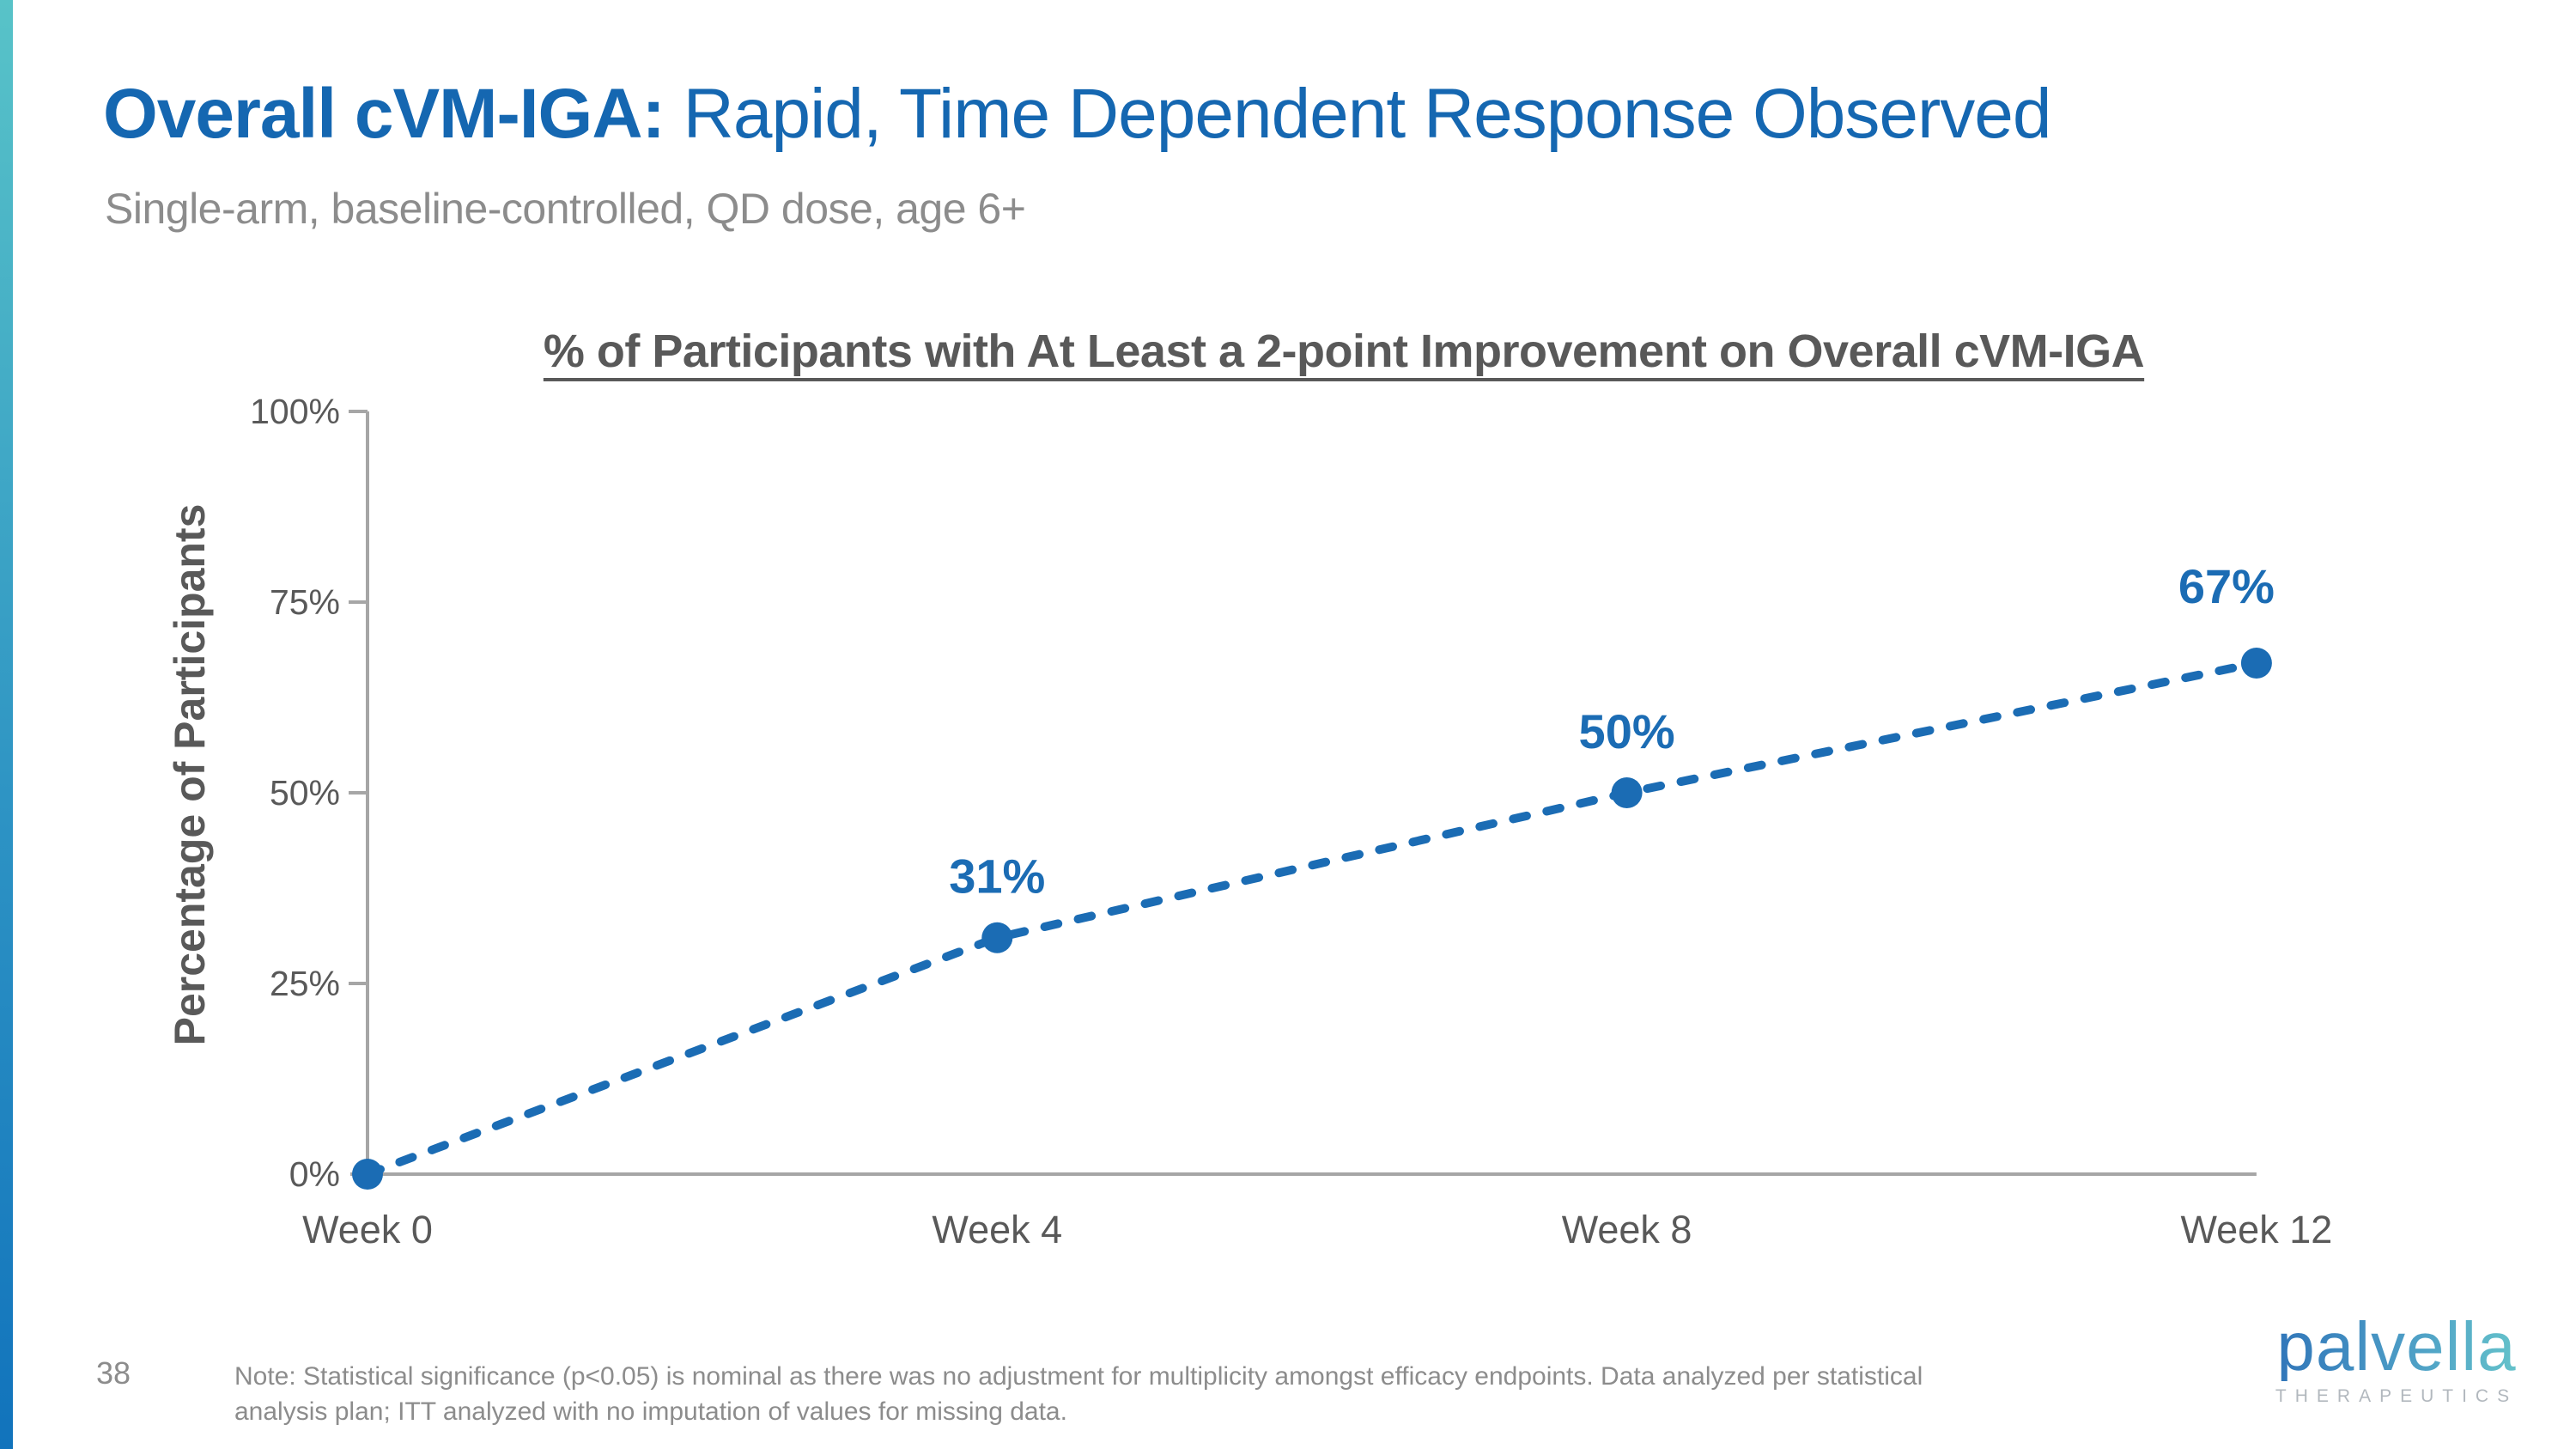 This screenshot has width=2576, height=1449. Describe the element at coordinates (1627, 1229) in the screenshot. I see `x-tick-label: Week 8` at that location.